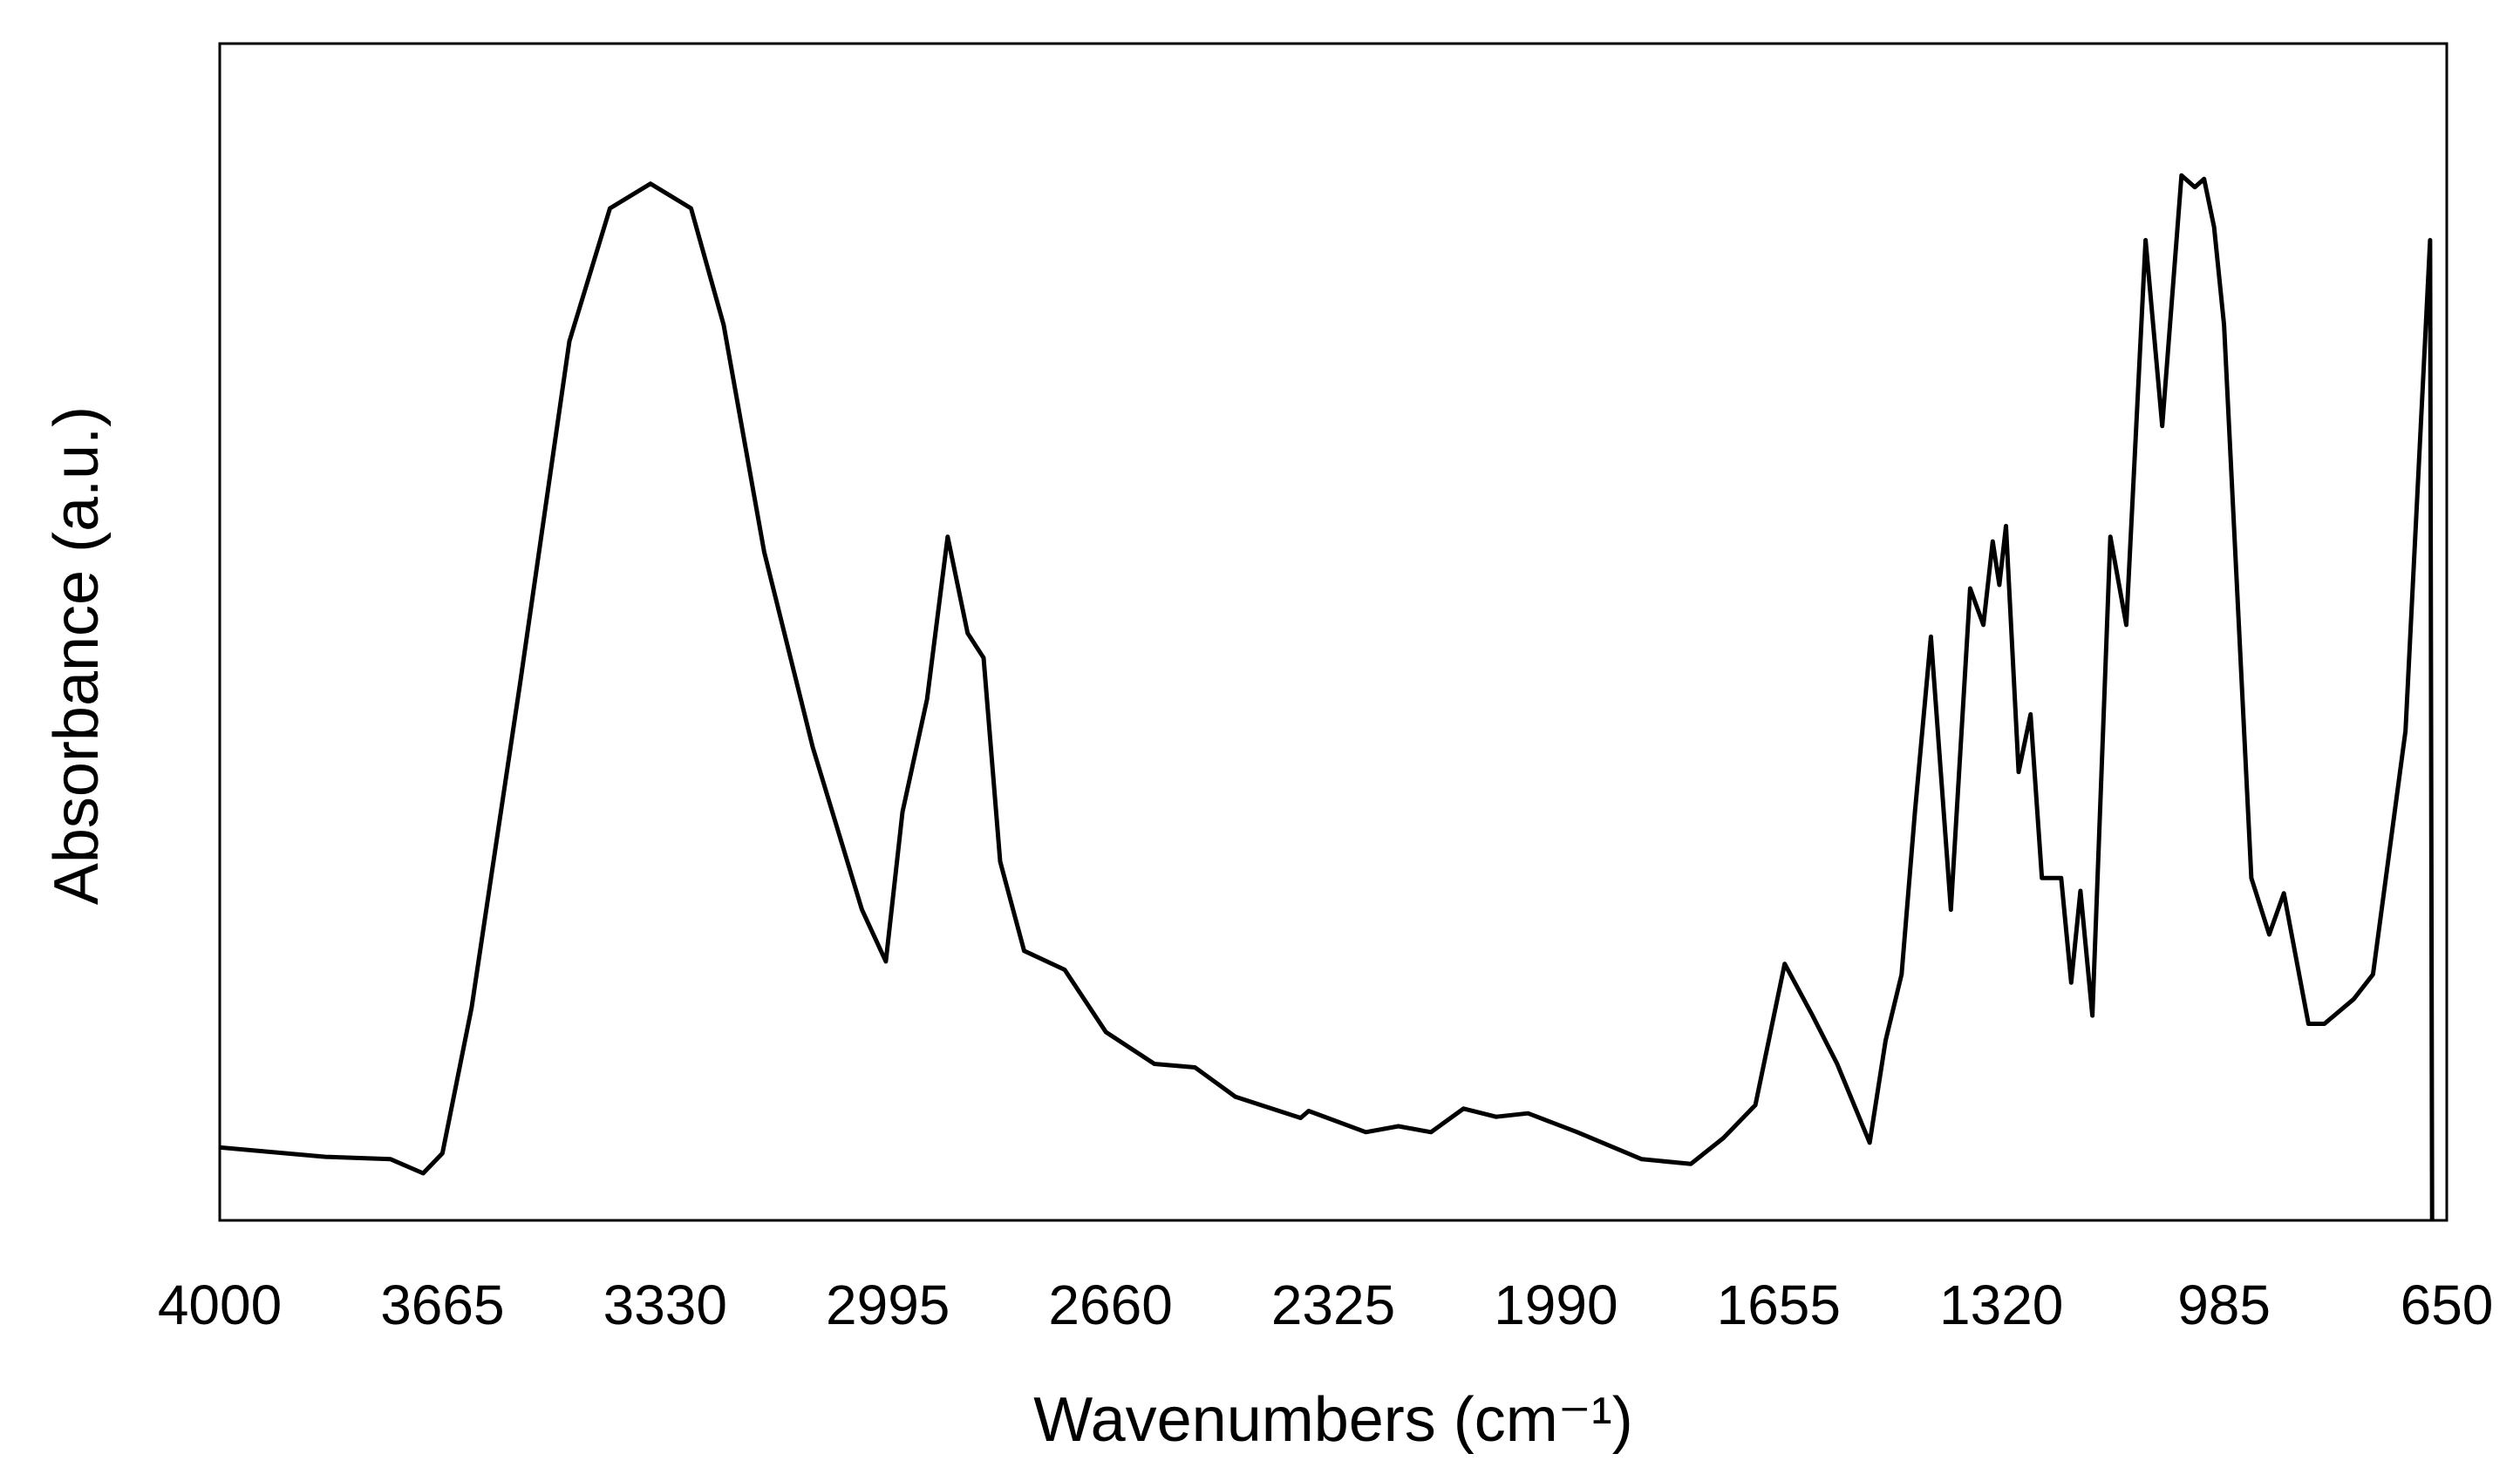 This screenshot has width=2520, height=1481. Describe the element at coordinates (2447, 1305) in the screenshot. I see `x-tick-label: 650` at that location.